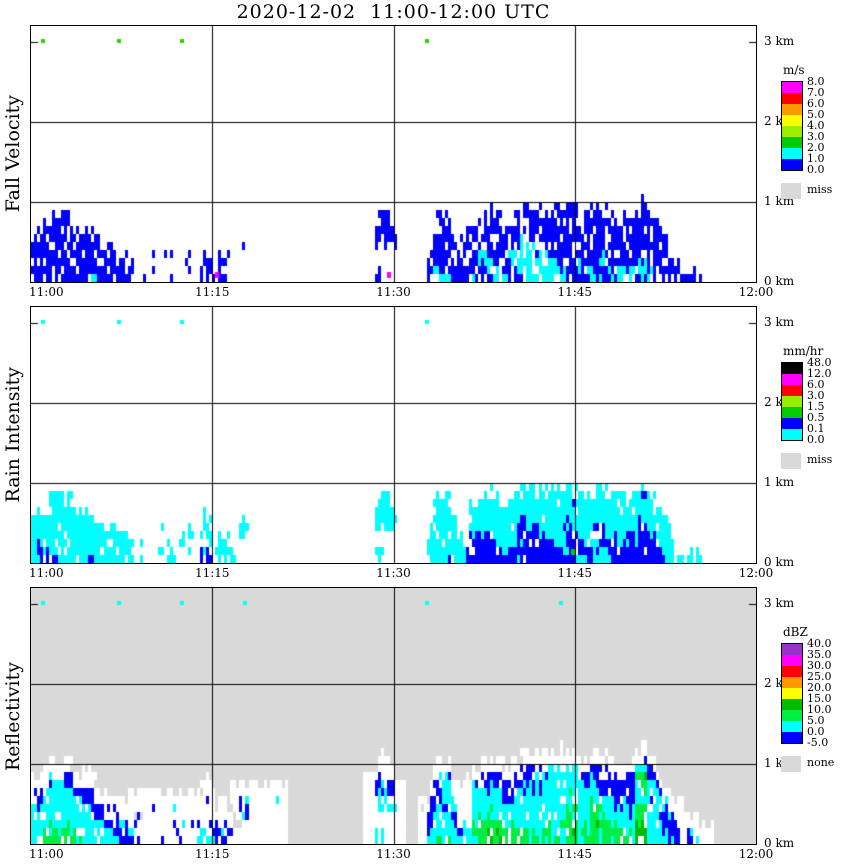 This screenshot has height=868, width=850. What do you see at coordinates (819, 676) in the screenshot?
I see `legend-tick-label: 25.0` at bounding box center [819, 676].